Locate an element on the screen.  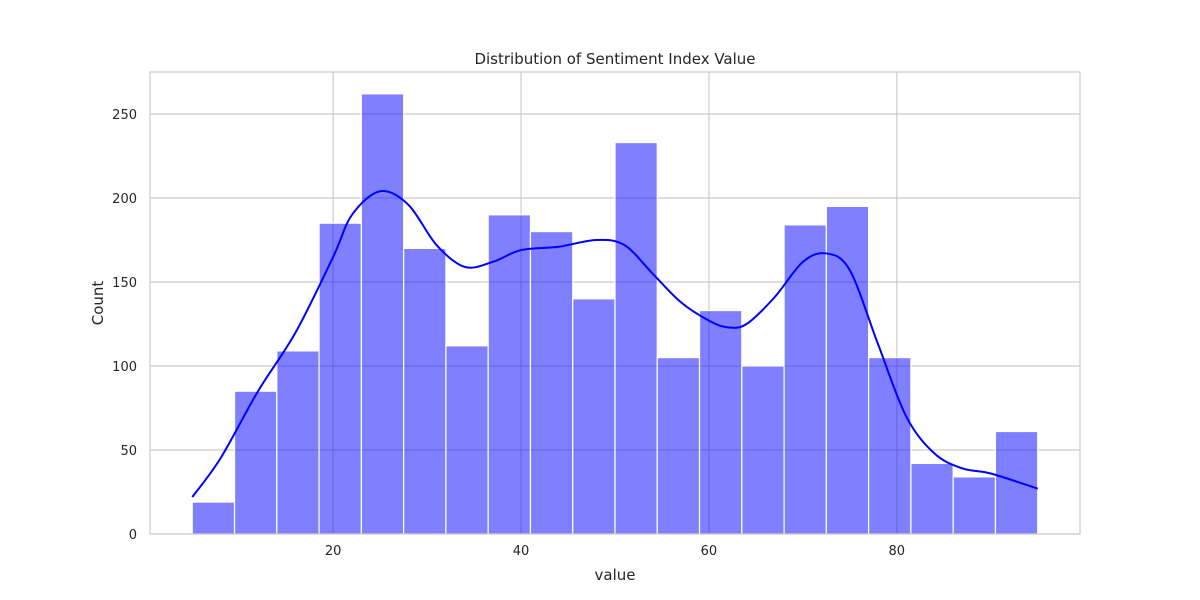
y-tick-label: 200 is located at coordinates (124, 199).